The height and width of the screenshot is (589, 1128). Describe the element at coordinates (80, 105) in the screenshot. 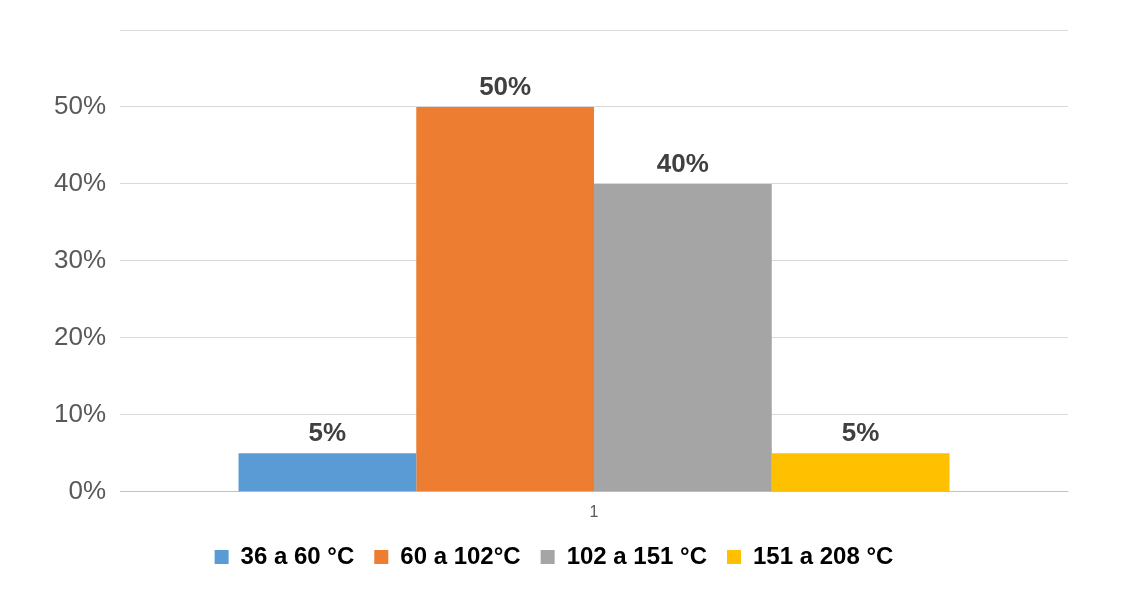

I see `y-tick-label: 50%` at that location.